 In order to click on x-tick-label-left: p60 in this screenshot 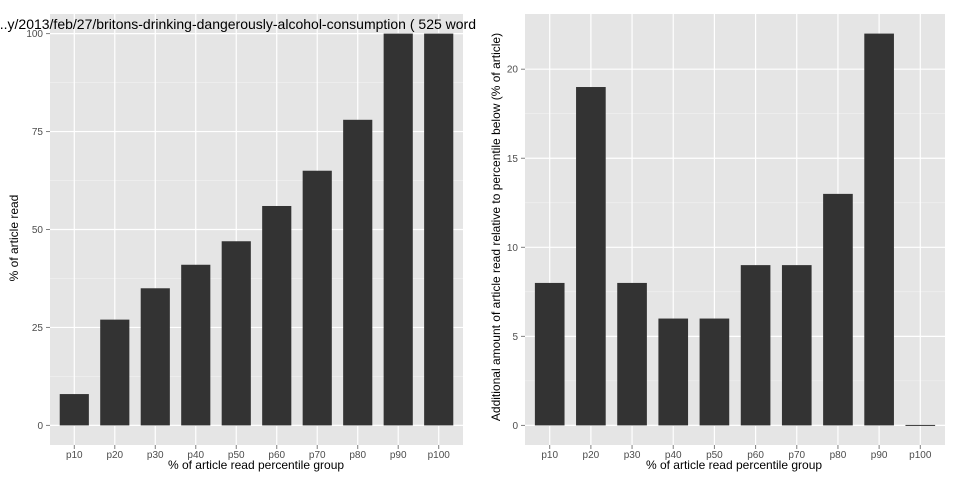, I will do `click(276, 455)`.